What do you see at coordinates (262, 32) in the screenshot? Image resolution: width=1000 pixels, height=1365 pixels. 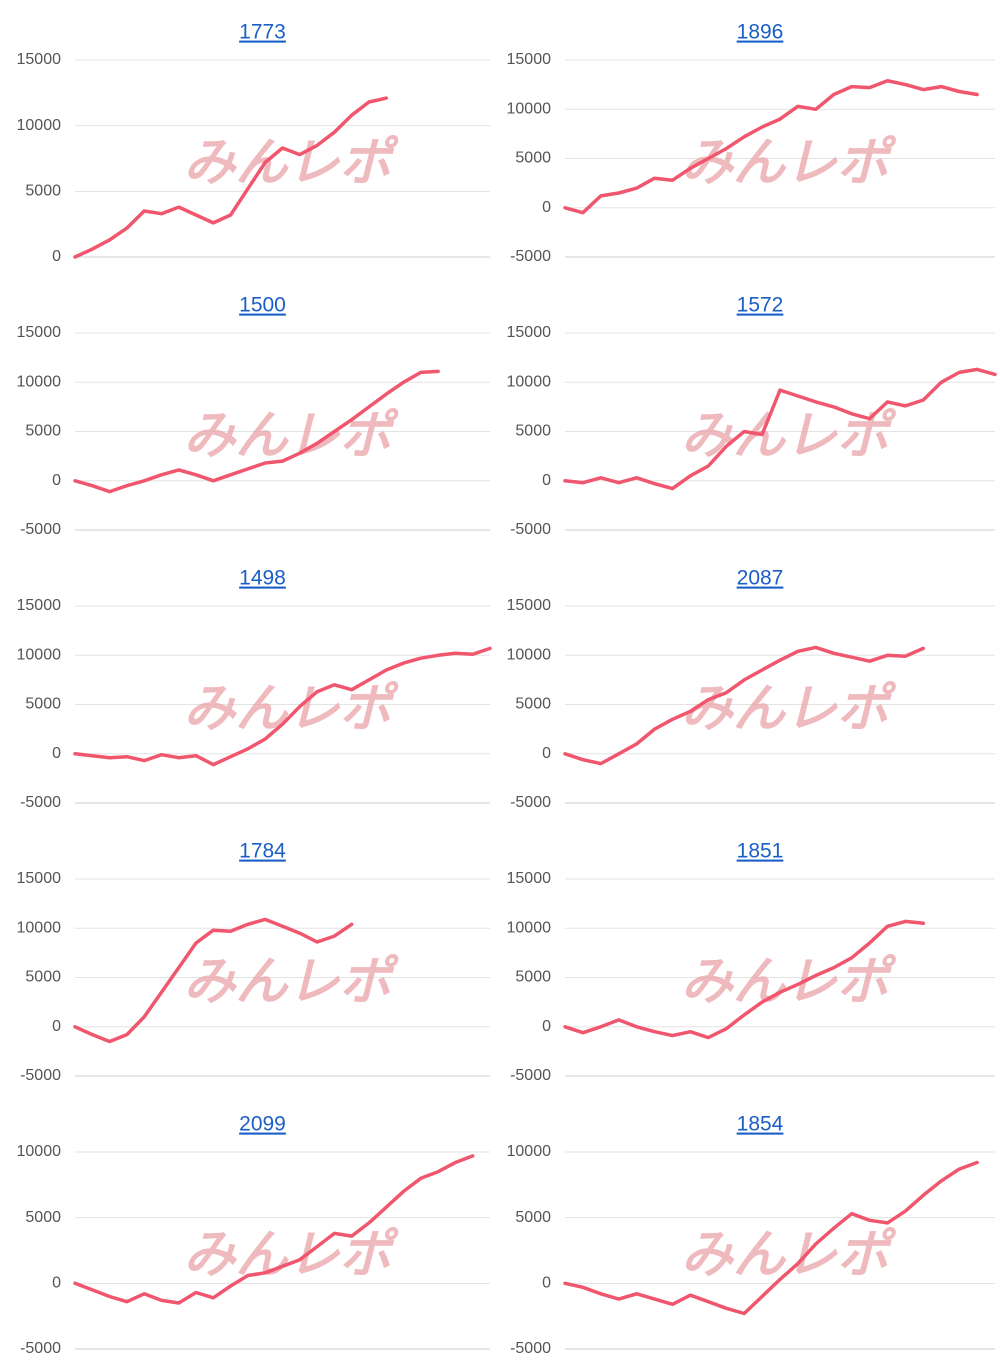 I see `chart-title: 1773` at bounding box center [262, 32].